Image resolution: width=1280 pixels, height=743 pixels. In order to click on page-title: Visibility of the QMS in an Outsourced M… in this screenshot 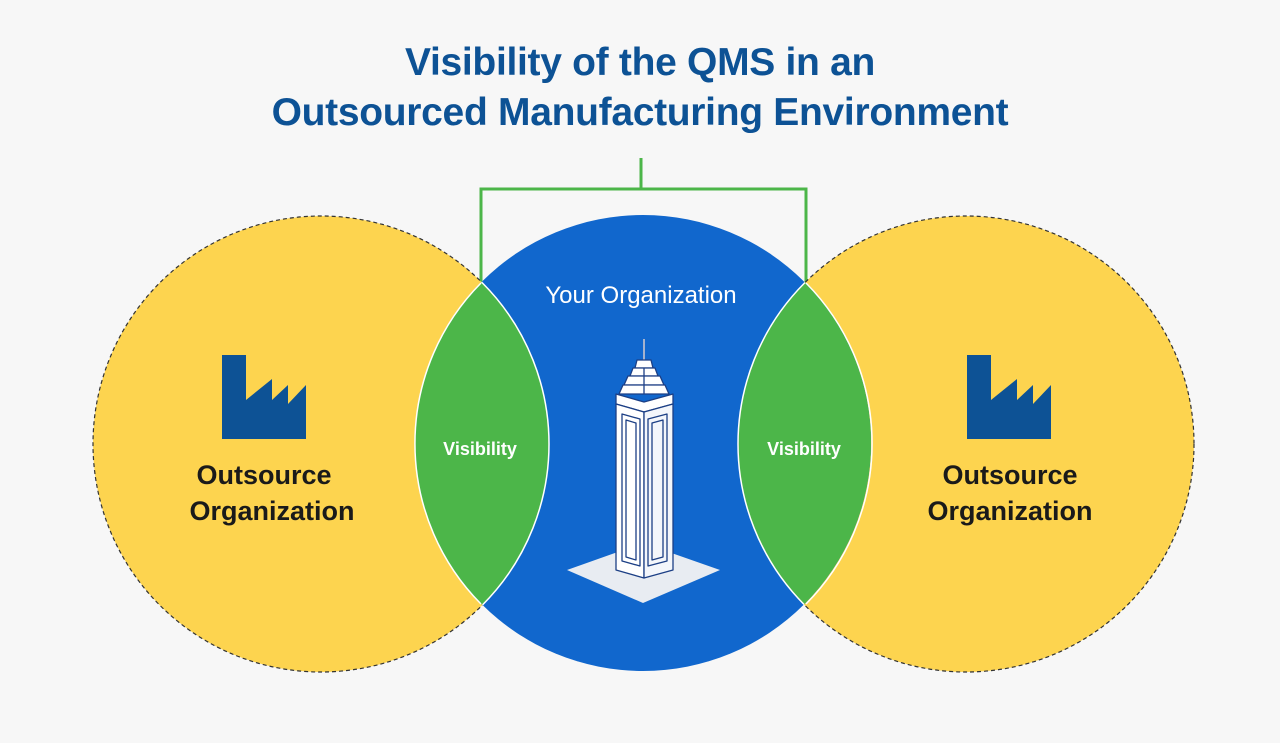, I will do `click(640, 88)`.